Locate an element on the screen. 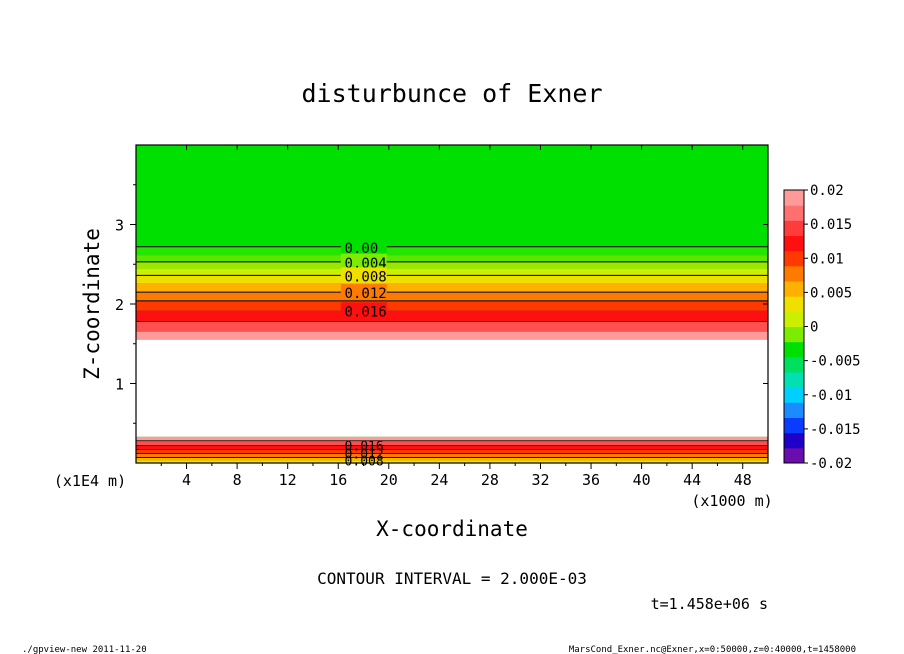 This screenshot has width=904, height=654. colorbar-tick-label: 0.01 is located at coordinates (827, 259).